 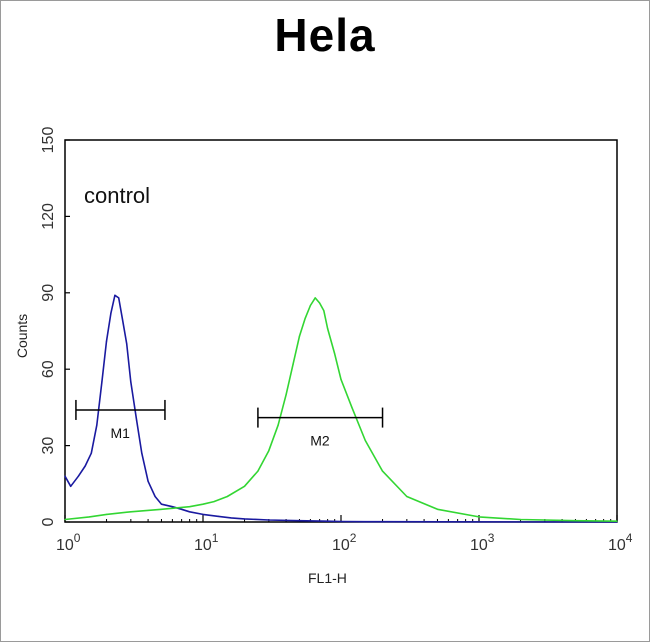 I want to click on marker-label: M2, so click(x=320, y=441).